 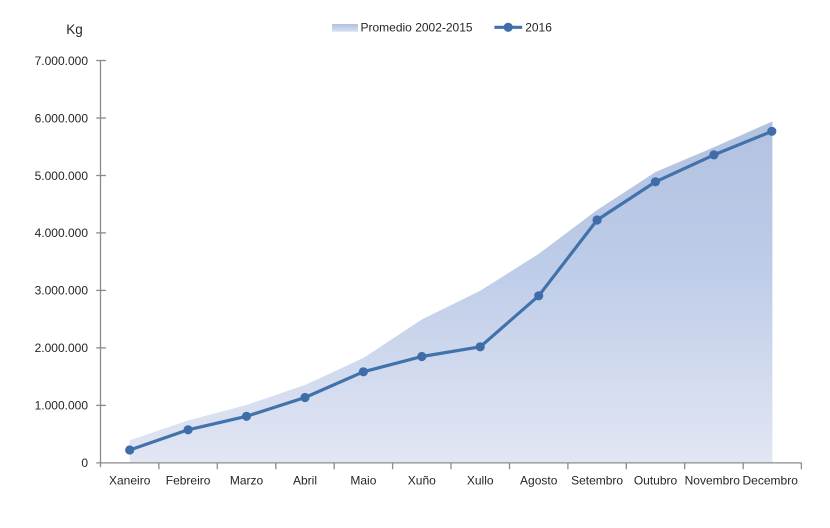 I want to click on svg-text: Kg, so click(x=74, y=29).